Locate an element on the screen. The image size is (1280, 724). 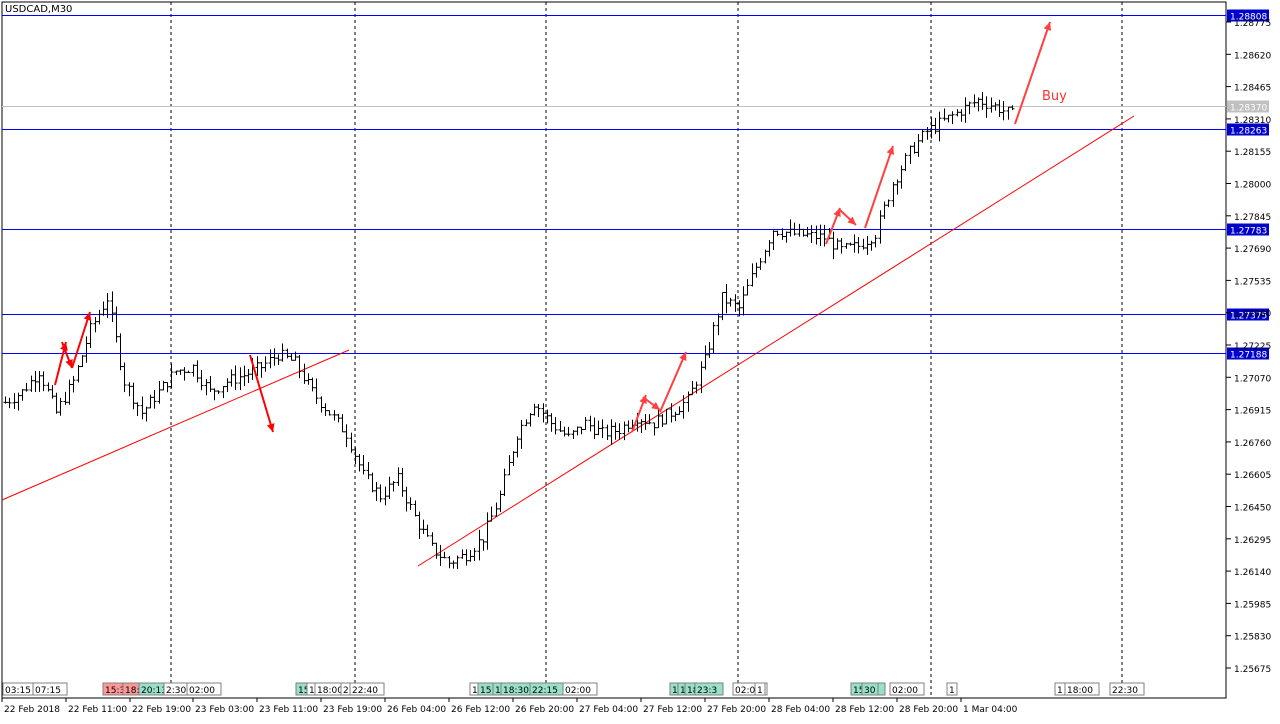
buy-annotation: Buy is located at coordinates (1054, 96).